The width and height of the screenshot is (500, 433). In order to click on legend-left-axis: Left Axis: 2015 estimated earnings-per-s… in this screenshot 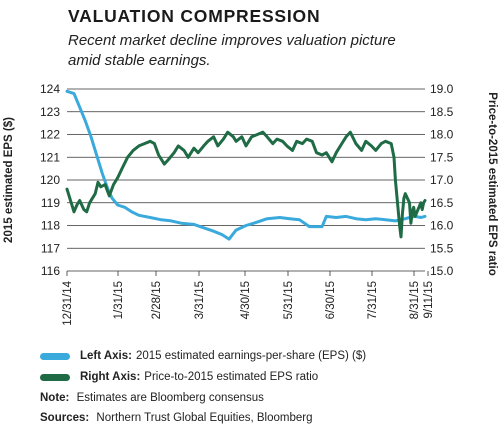, I will do `click(203, 356)`.